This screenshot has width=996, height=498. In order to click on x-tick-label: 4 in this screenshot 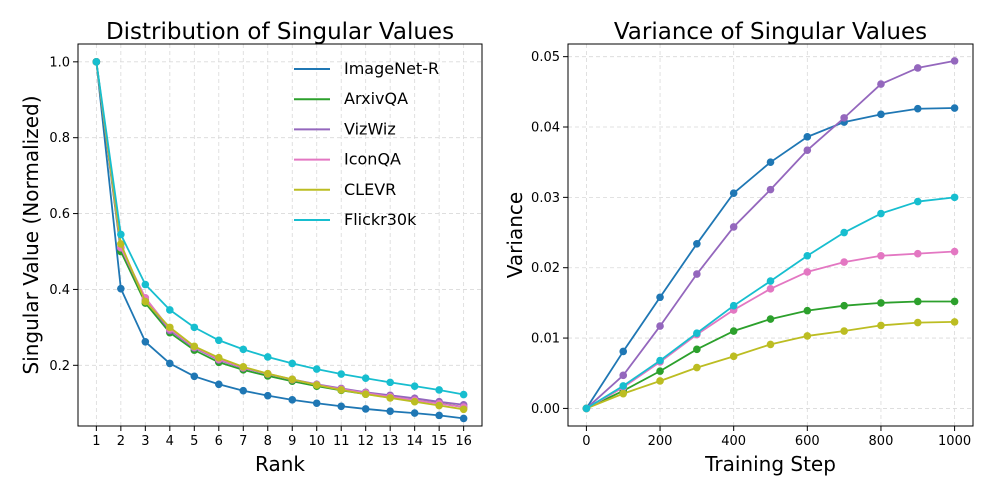, I will do `click(170, 441)`.